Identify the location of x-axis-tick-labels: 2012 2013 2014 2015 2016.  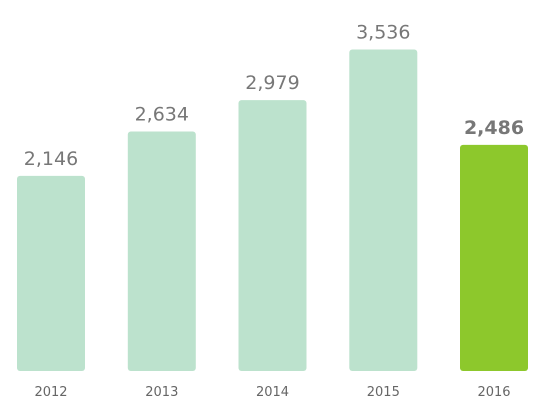
(272, 392).